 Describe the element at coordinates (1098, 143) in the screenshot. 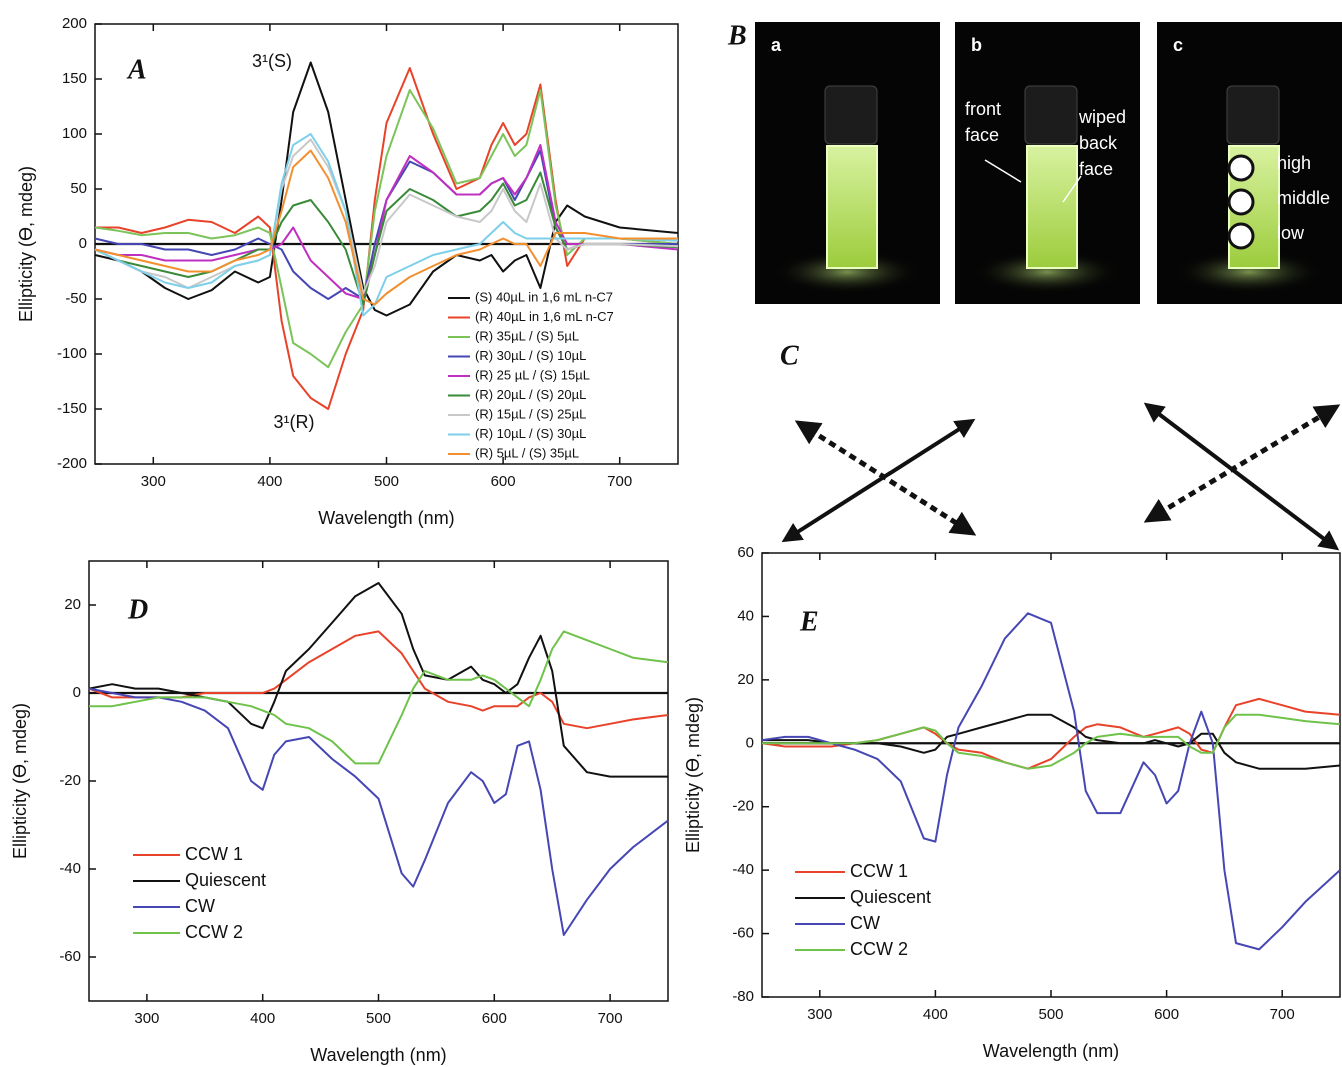

I see `photo-note: back` at that location.